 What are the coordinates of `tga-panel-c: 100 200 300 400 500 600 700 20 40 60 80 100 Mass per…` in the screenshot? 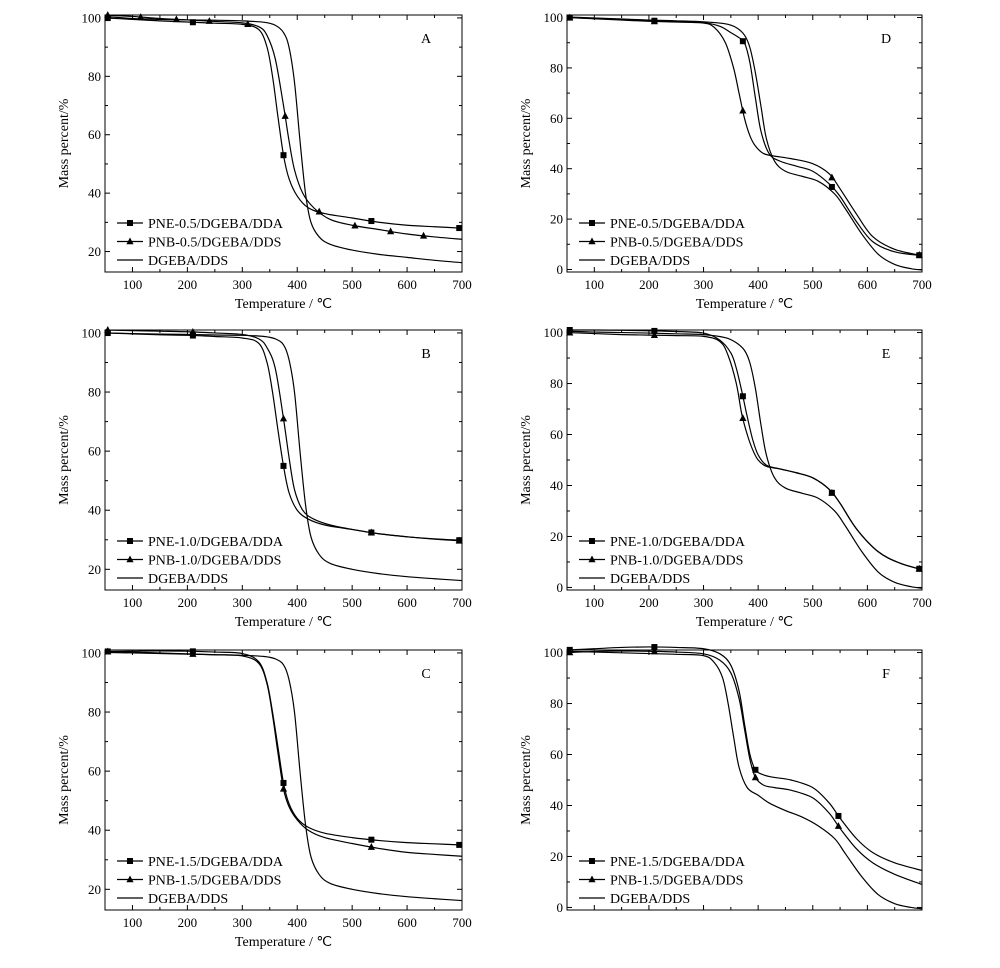 It's located at (264, 797).